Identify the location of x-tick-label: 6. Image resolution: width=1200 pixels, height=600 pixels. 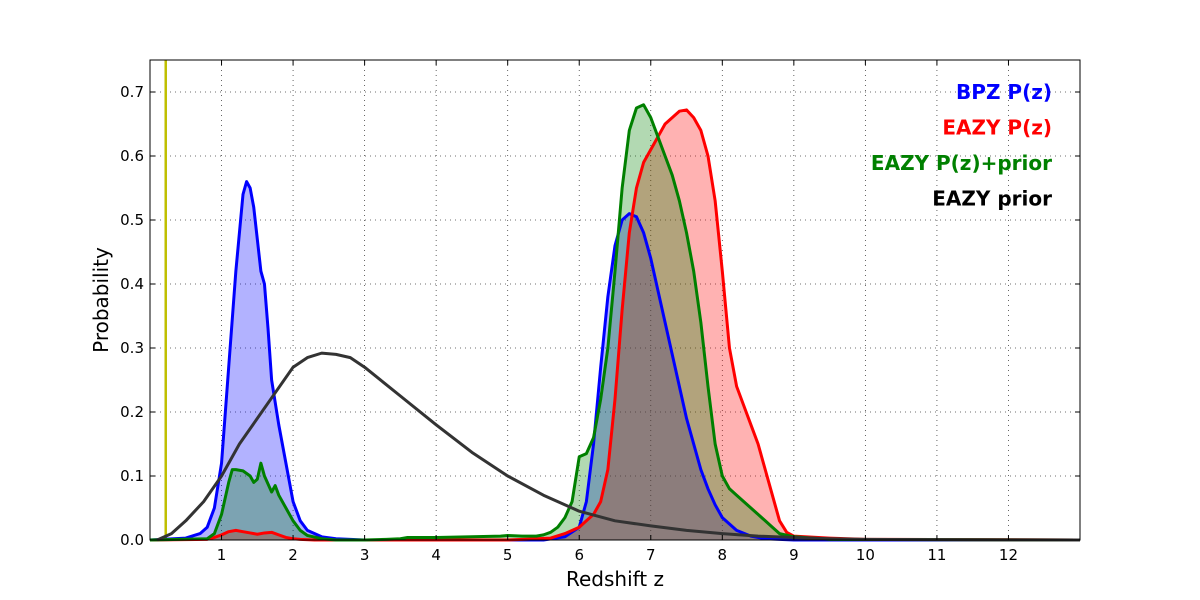
(579, 555).